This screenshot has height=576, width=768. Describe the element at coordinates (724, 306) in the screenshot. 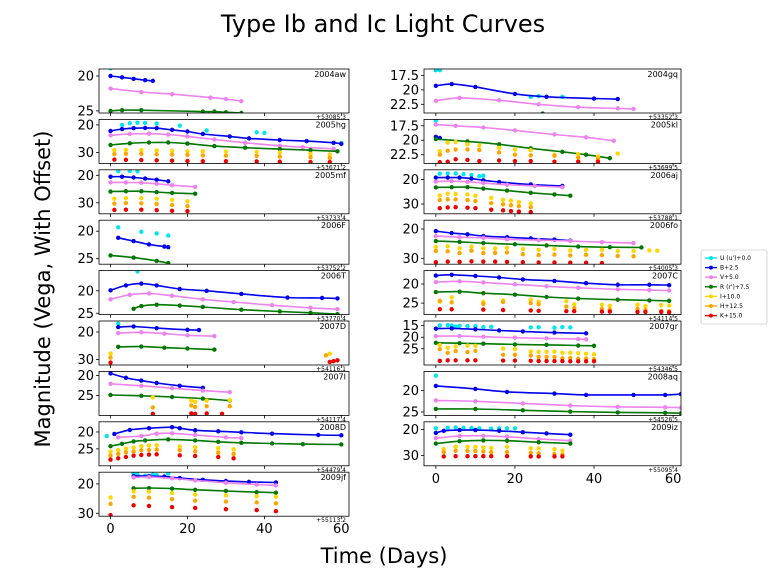

I see `legend-entry: H+12.5` at that location.